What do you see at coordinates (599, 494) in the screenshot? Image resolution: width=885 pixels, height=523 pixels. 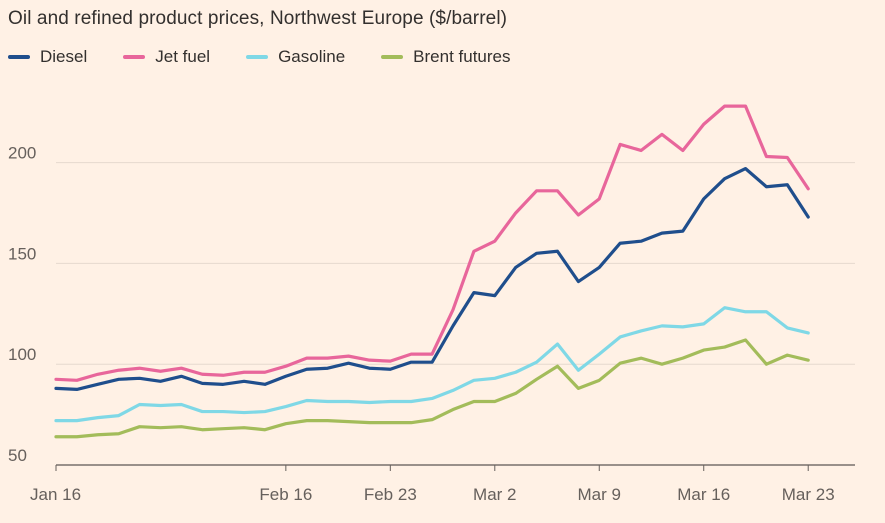 I see `x-tick-label: Mar 9` at bounding box center [599, 494].